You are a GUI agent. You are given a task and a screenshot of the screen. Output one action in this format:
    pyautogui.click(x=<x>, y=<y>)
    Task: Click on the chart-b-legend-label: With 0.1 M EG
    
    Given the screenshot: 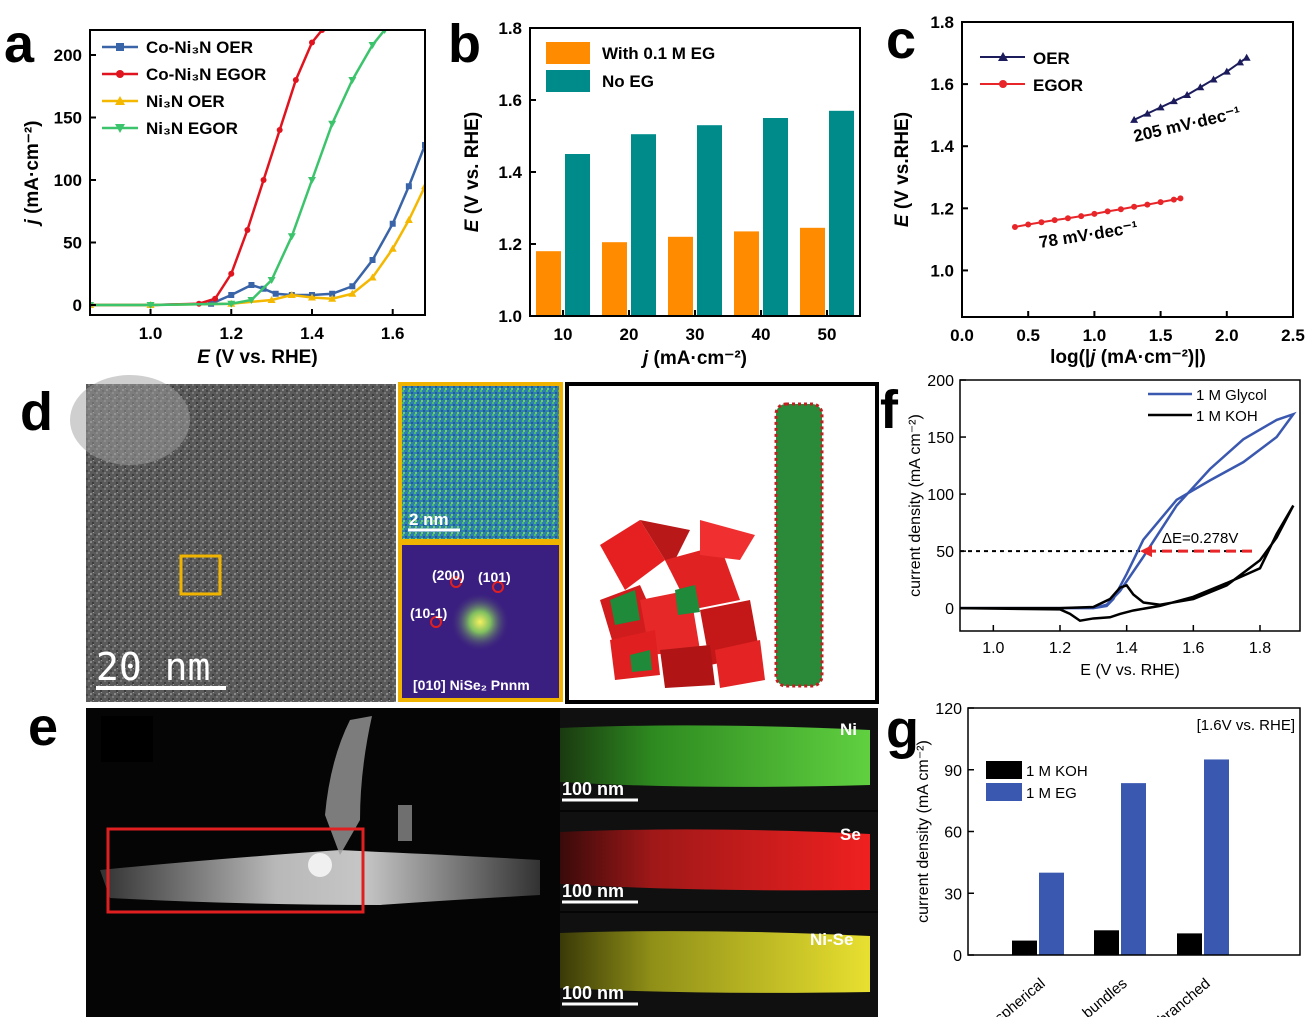 What is the action you would take?
    pyautogui.click(x=658, y=53)
    